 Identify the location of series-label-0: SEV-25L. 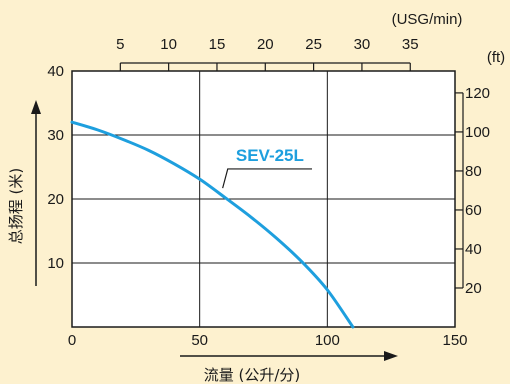
(270, 155).